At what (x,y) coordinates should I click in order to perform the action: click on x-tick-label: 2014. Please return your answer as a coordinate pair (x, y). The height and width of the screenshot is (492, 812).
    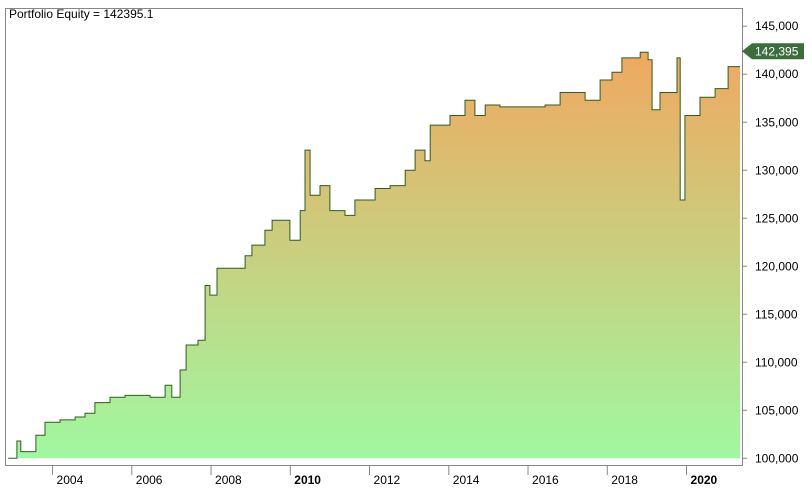
    Looking at the image, I should click on (466, 480).